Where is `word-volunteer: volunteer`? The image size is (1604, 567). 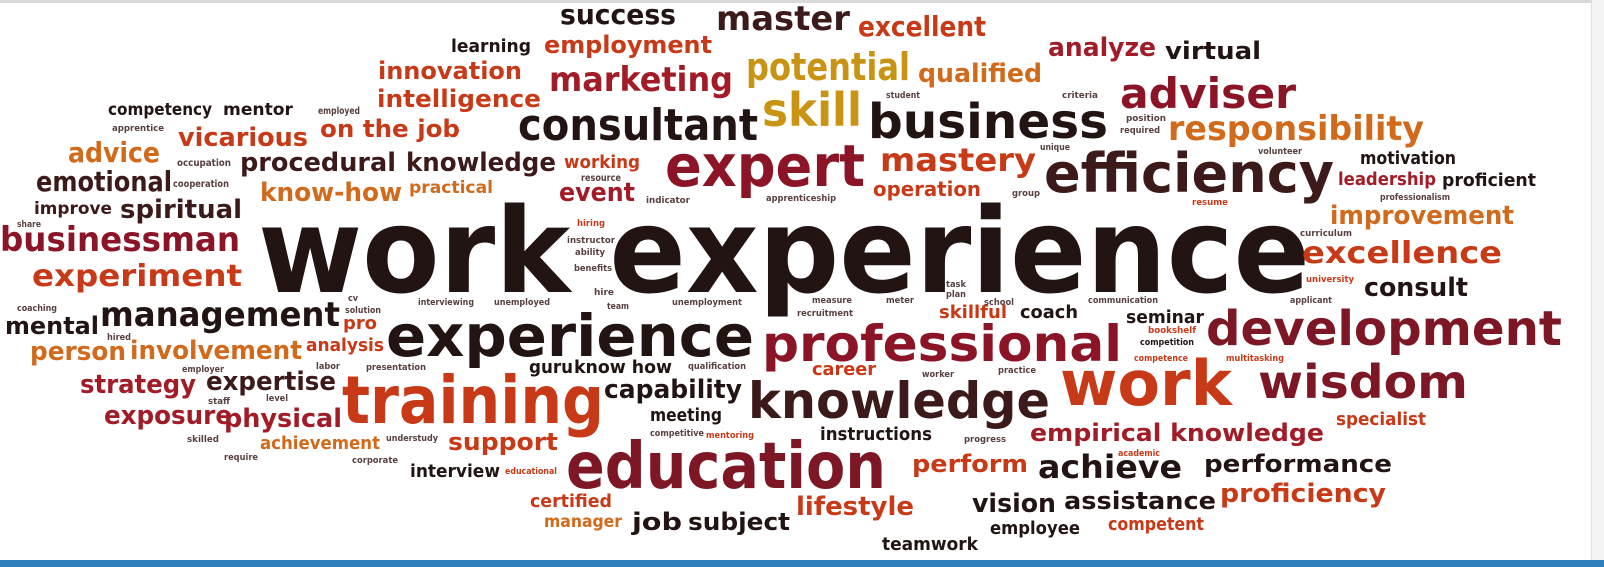
word-volunteer: volunteer is located at coordinates (1280, 152).